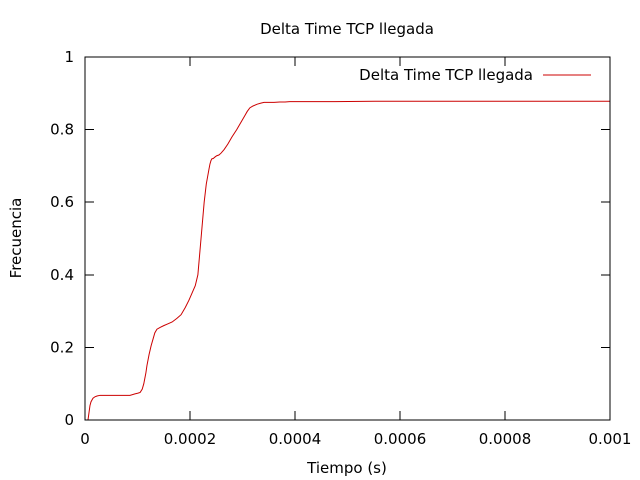  What do you see at coordinates (69, 420) in the screenshot?
I see `y-tick-label: 0` at bounding box center [69, 420].